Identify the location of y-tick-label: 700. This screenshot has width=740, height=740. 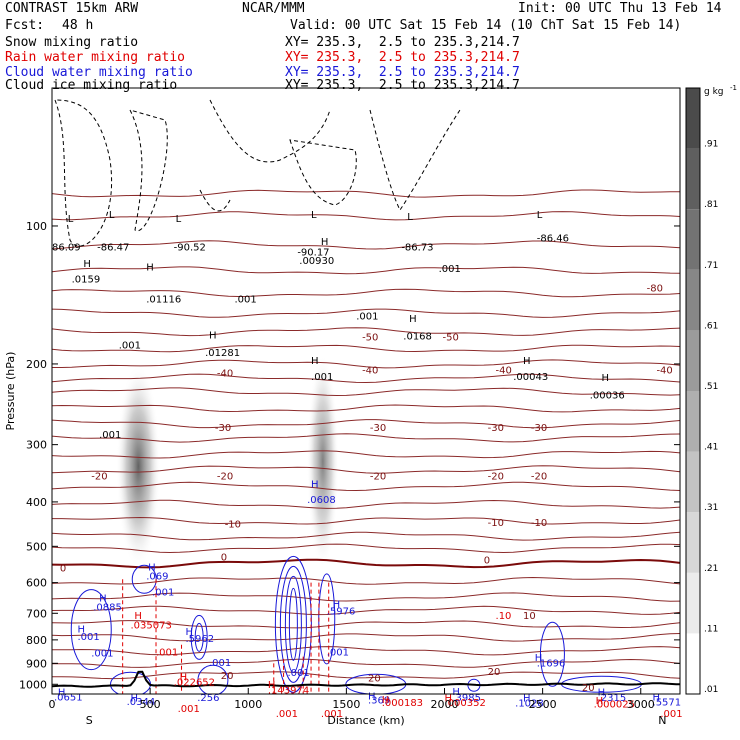
(36, 613).